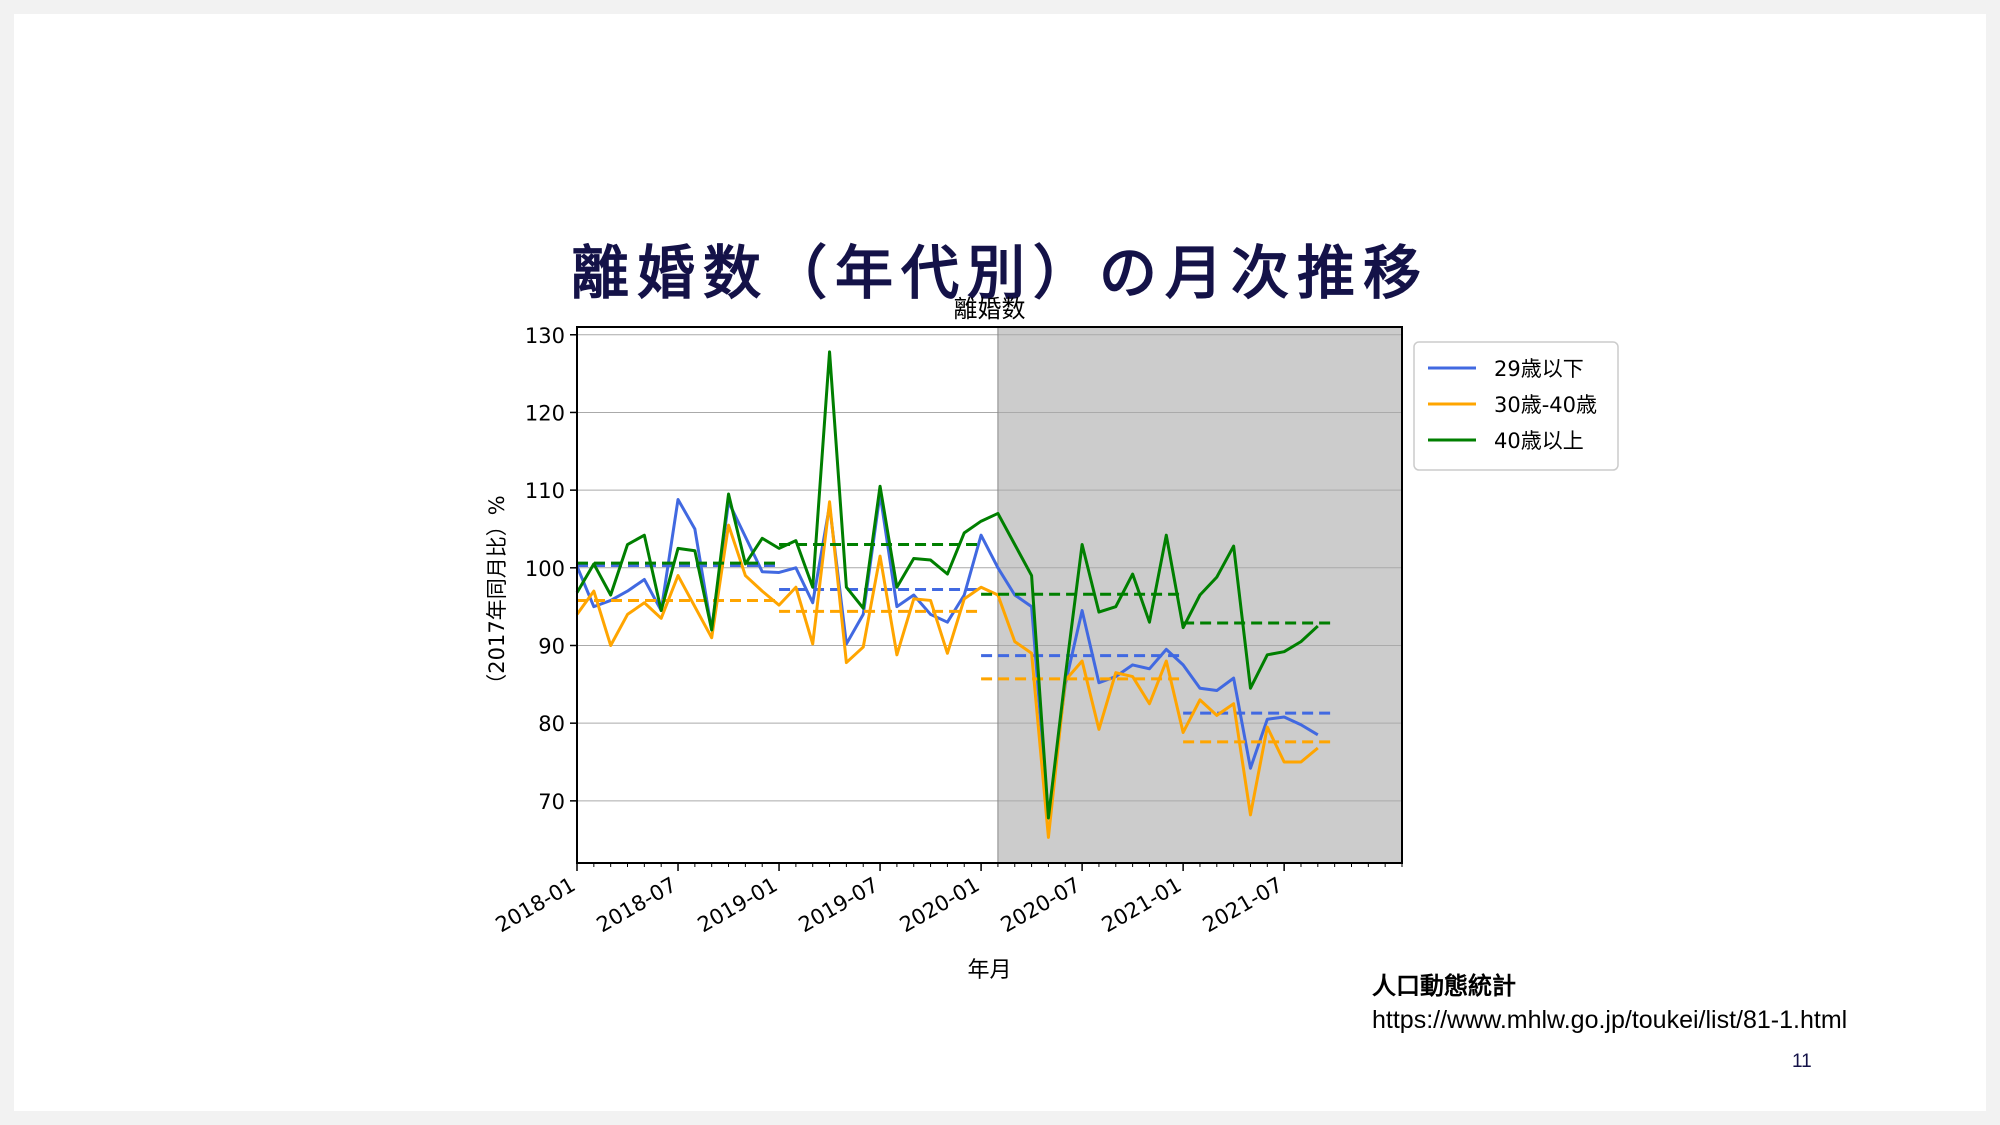  What do you see at coordinates (637, 905) in the screenshot?
I see `x-tick-label: 2018-07` at bounding box center [637, 905].